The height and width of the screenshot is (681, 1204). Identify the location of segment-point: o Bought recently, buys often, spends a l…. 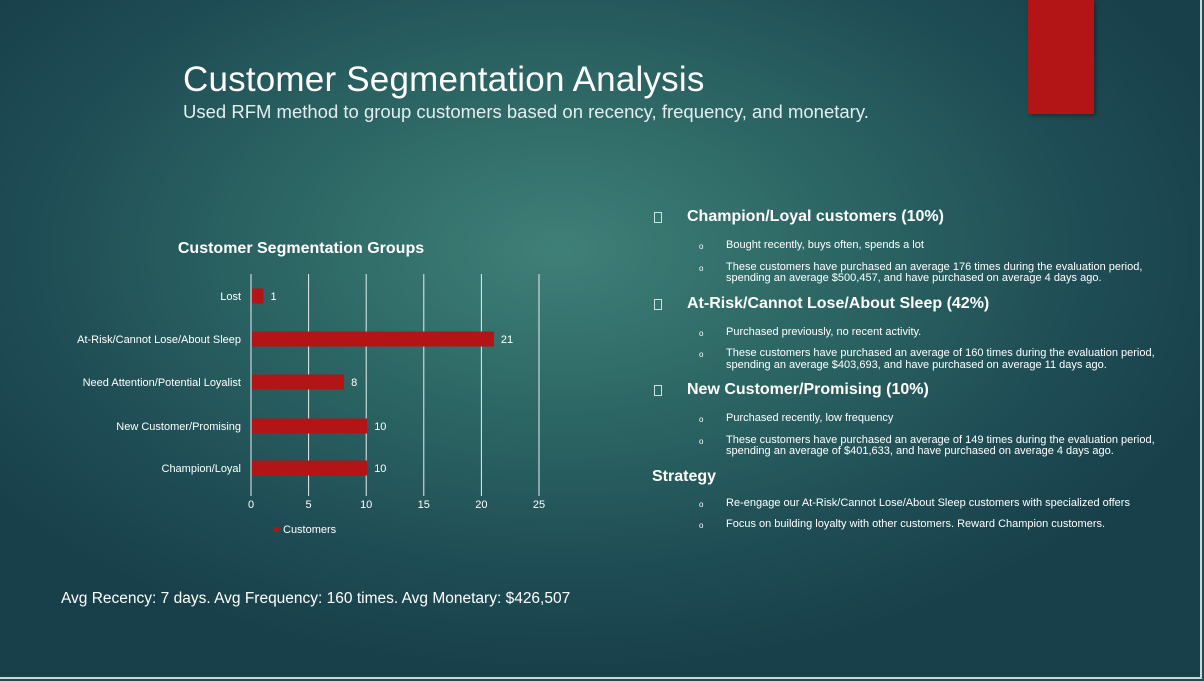
(912, 245).